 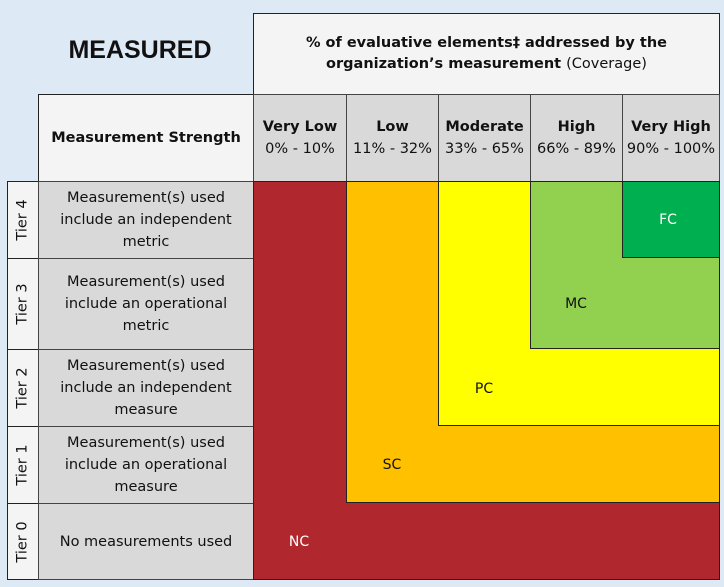 What do you see at coordinates (576, 304) in the screenshot?
I see `zone-label-mc: MC` at bounding box center [576, 304].